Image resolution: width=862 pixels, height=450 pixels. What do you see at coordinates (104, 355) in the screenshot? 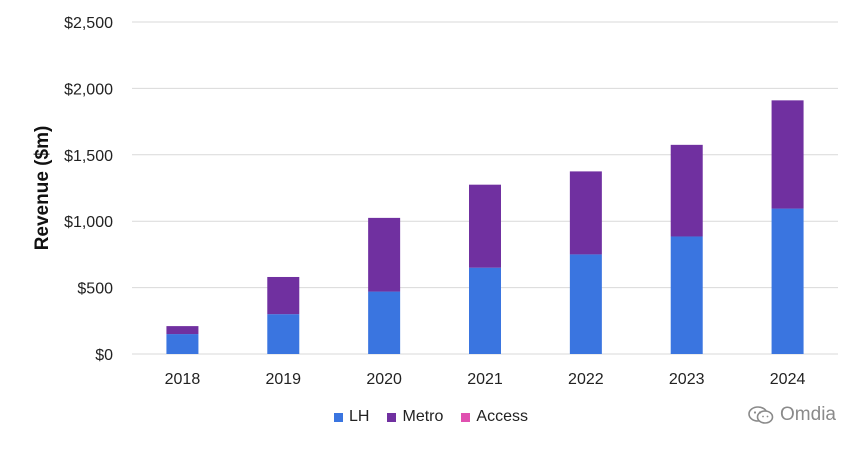
I see `y-tick-label: $0` at bounding box center [104, 355].